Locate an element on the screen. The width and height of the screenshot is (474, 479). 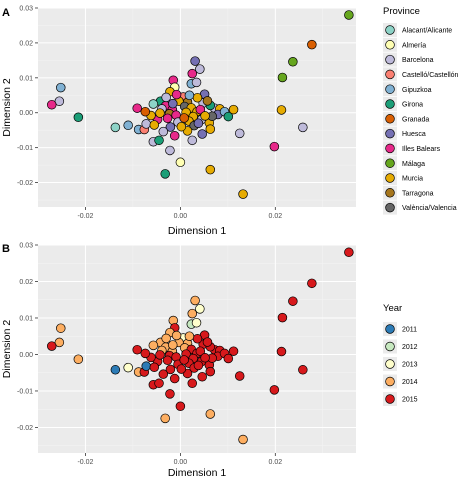
x-tick-label: -0.02 is located at coordinates (85, 462).